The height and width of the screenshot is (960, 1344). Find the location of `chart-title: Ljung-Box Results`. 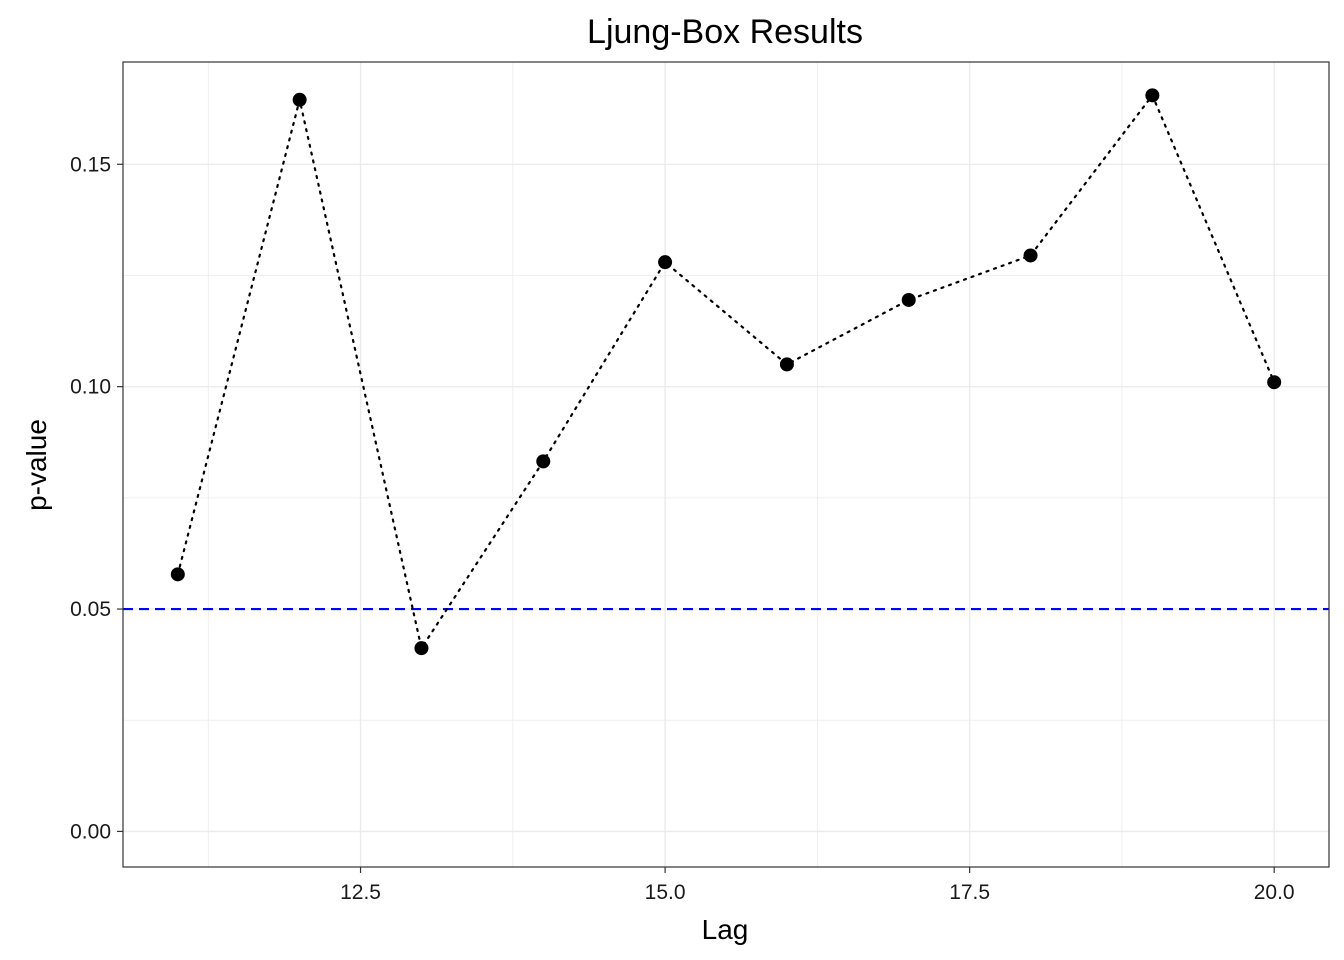

chart-title: Ljung-Box Results is located at coordinates (725, 32).